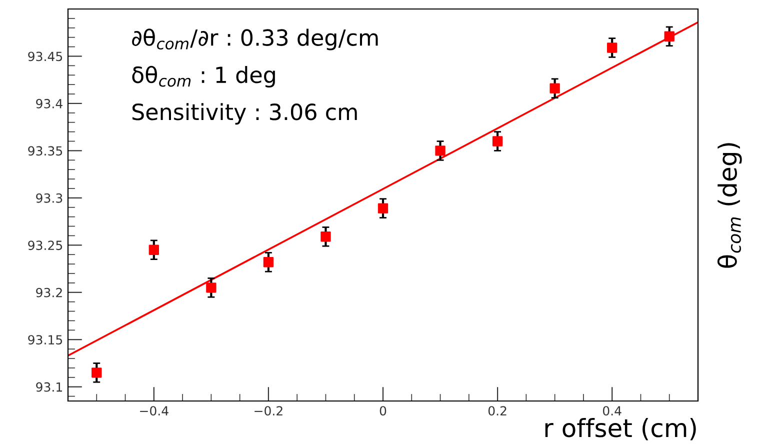 Image resolution: width=758 pixels, height=445 pixels. Describe the element at coordinates (45, 151) in the screenshot. I see `y-tick-label: 93.35` at that location.